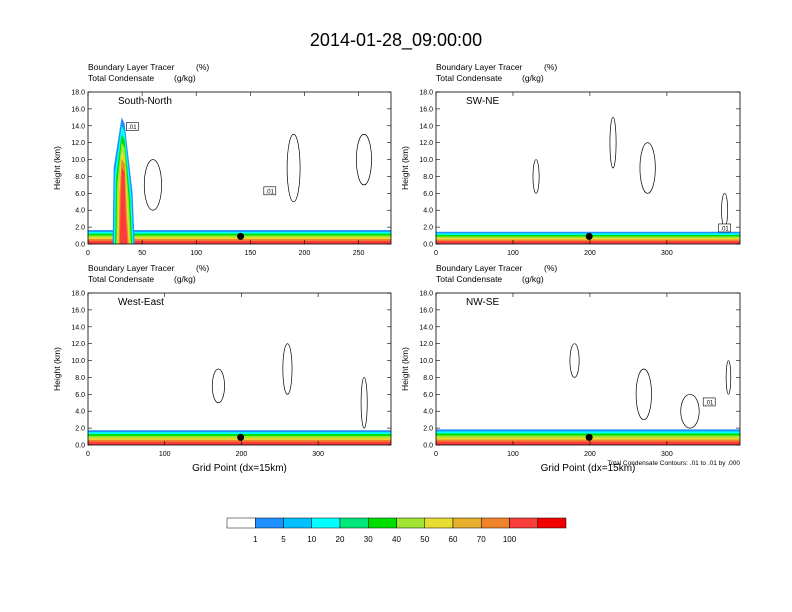  Describe the element at coordinates (283, 539) in the screenshot. I see `colorbar-label: 5` at that location.